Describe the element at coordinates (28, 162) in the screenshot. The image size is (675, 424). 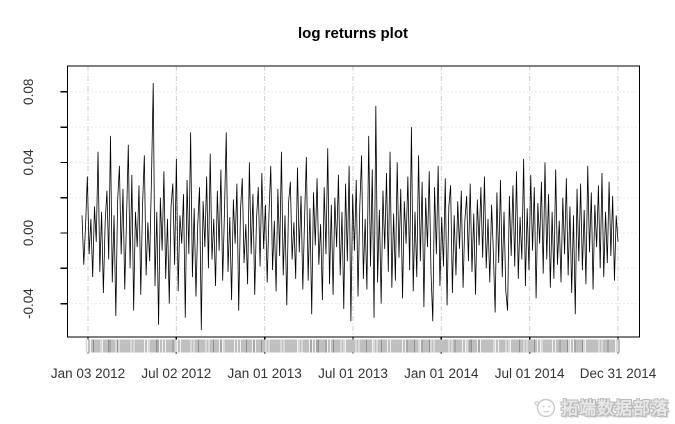
I see `y-tick-label: 0.04` at that location.